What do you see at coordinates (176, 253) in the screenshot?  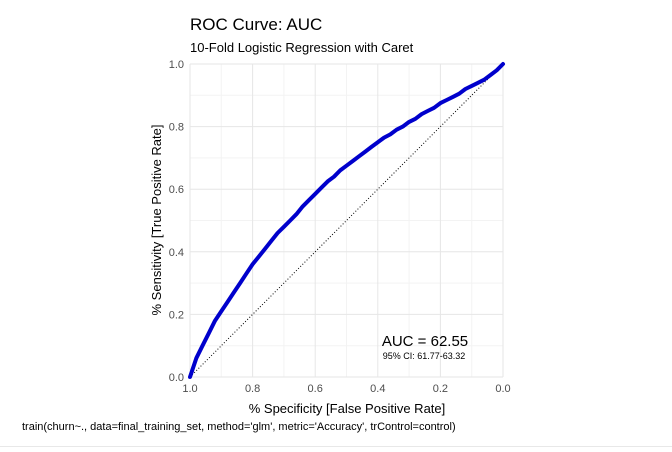 I see `y-tick-label: 0.4` at bounding box center [176, 253].